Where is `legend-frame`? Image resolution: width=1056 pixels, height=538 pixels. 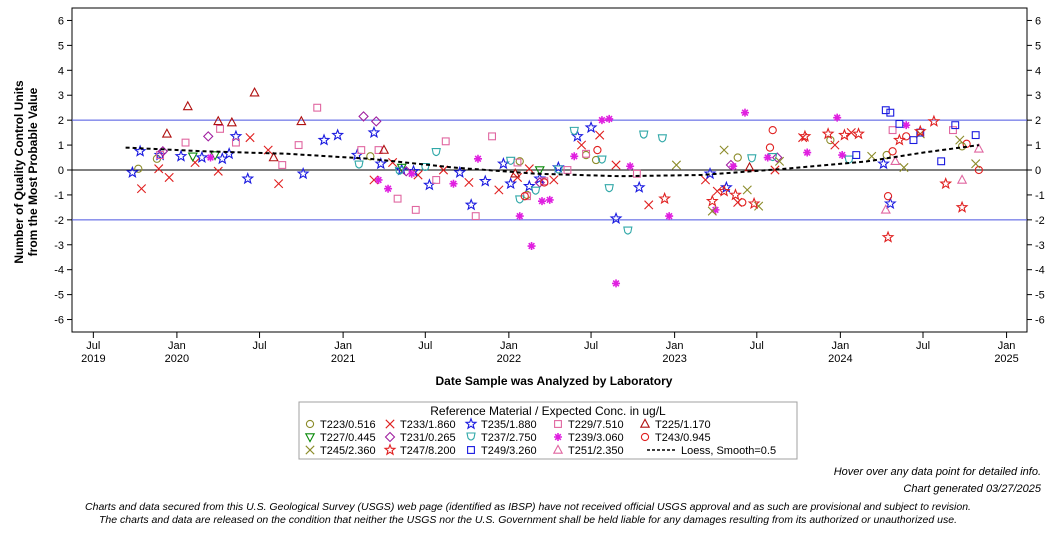
legend-frame is located at coordinates (548, 430).